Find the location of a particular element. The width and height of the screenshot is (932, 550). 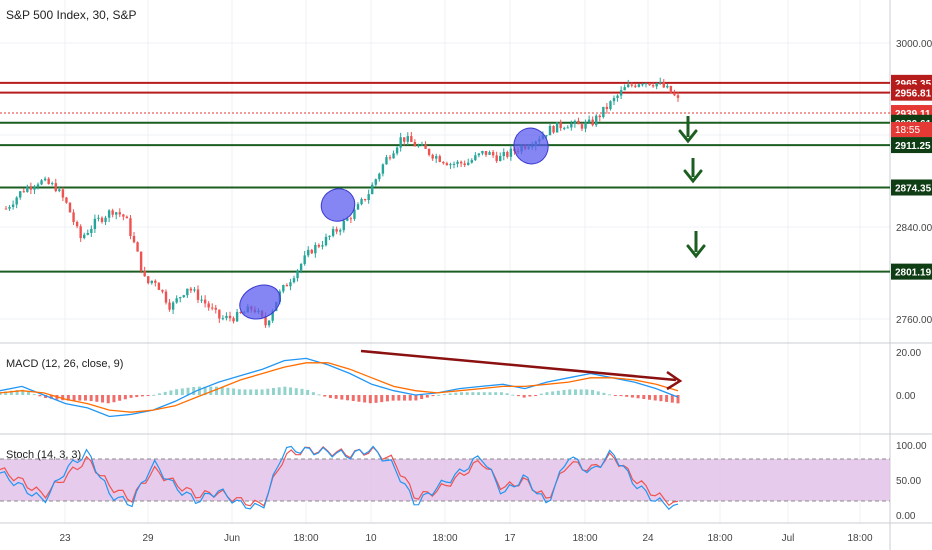

countdown-tag is located at coordinates (911, 130).